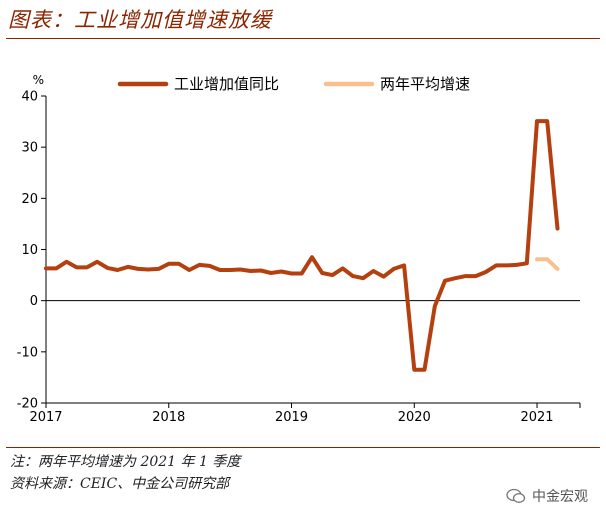 The width and height of the screenshot is (606, 521). What do you see at coordinates (226, 84) in the screenshot?
I see `legend-label-1: 工业增加值同比` at bounding box center [226, 84].